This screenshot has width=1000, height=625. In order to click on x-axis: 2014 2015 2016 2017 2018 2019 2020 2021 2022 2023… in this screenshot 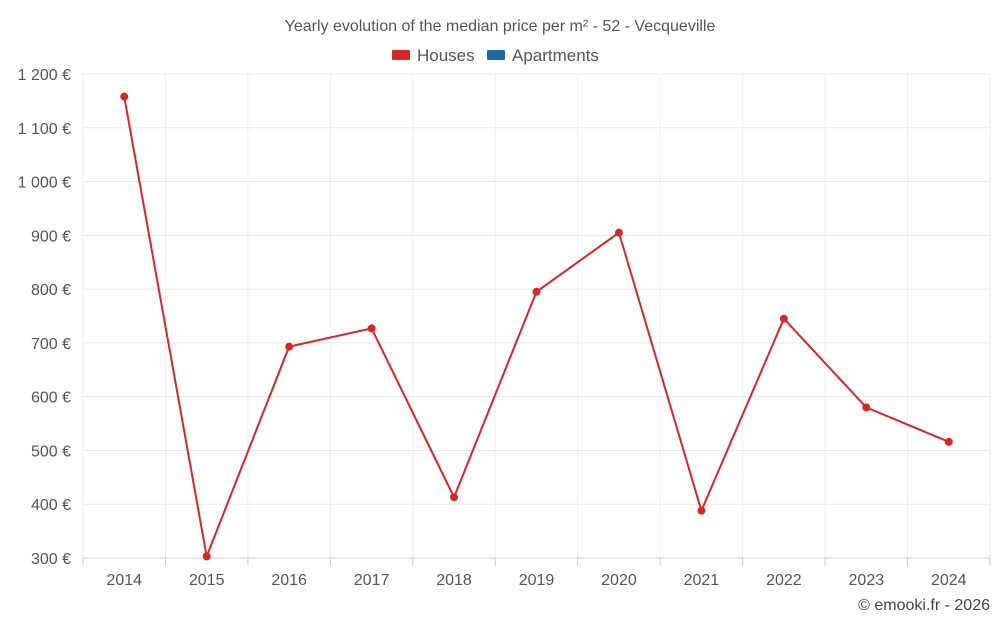, I will do `click(536, 573)`.